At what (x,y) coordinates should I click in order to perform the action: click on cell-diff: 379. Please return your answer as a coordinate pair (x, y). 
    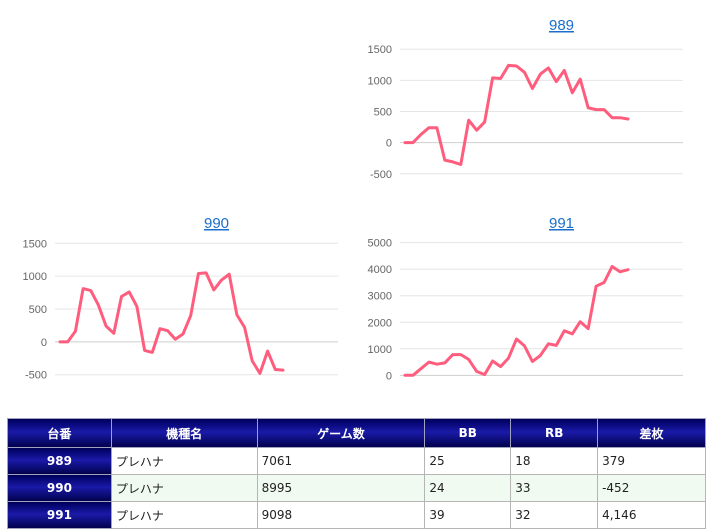
    Looking at the image, I should click on (651, 461).